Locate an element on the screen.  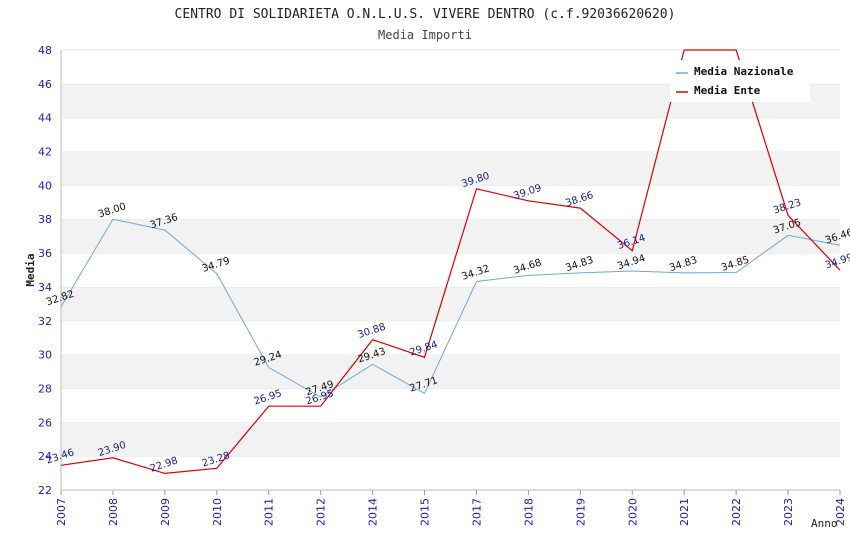
y-tick-label: 22 is located at coordinates (45, 490).